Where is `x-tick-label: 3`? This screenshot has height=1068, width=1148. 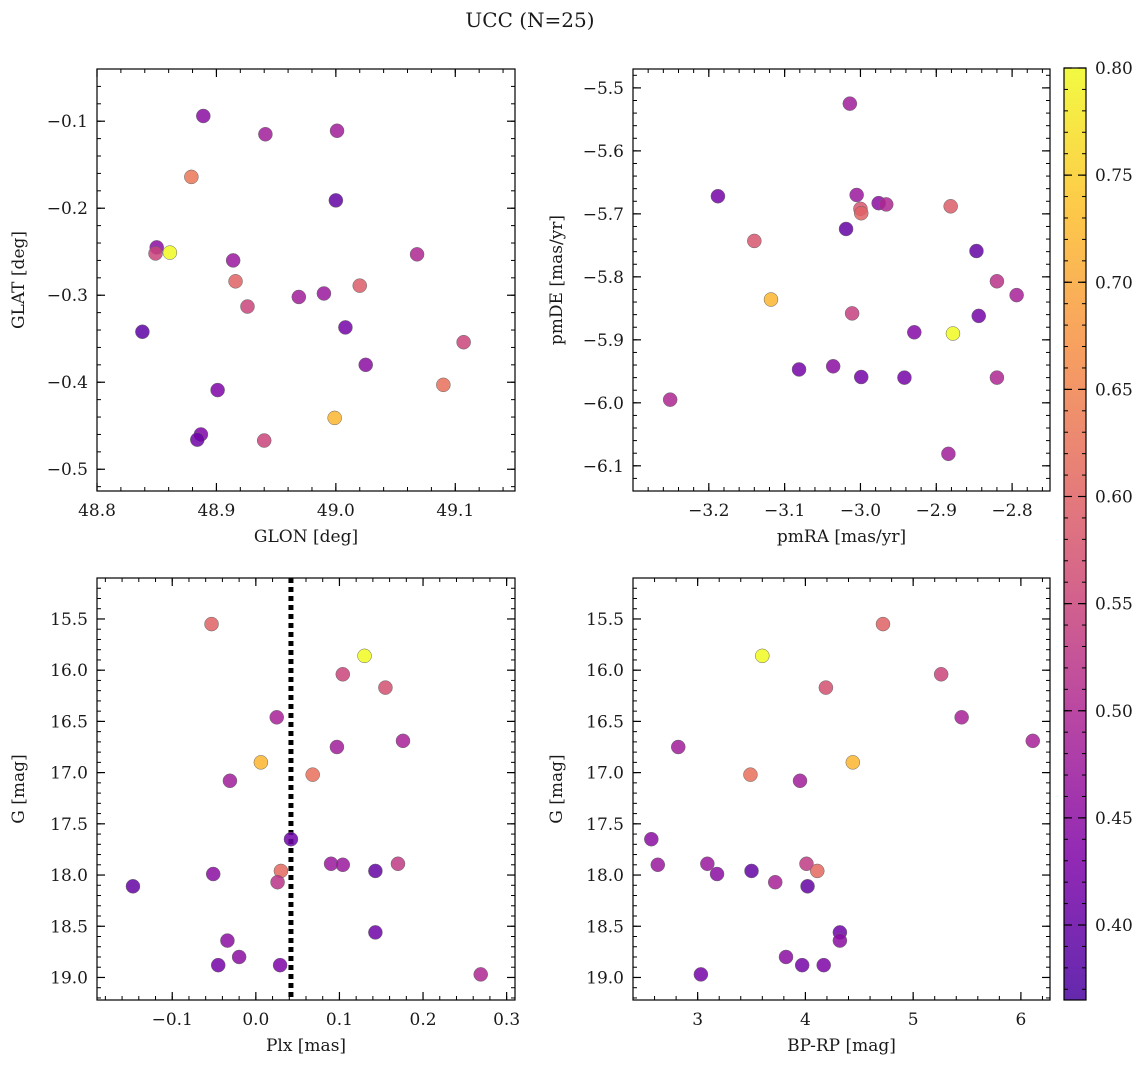 x-tick-label: 3 is located at coordinates (697, 1020).